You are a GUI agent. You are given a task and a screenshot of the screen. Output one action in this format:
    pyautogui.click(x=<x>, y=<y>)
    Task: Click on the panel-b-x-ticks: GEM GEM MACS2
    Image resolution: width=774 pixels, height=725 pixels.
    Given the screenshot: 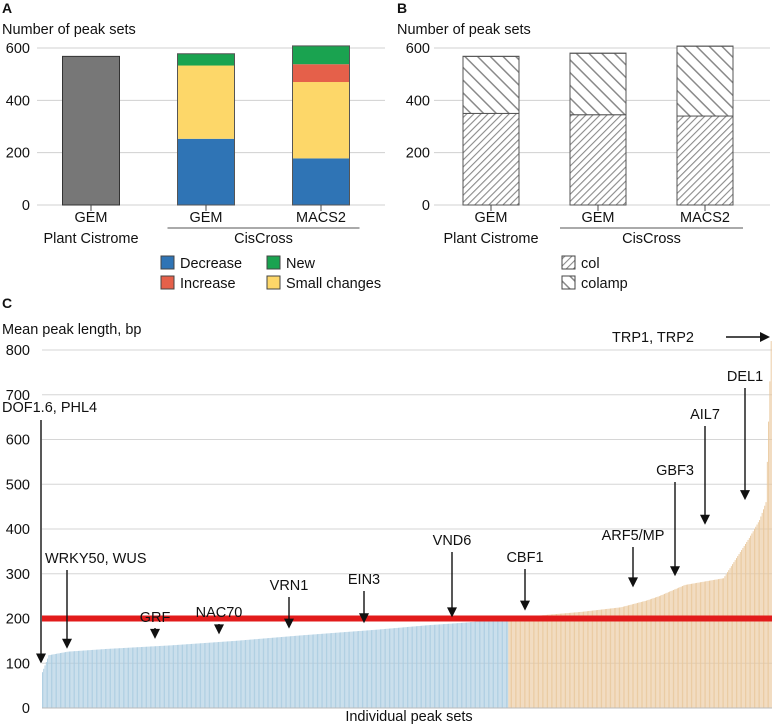 What is the action you would take?
    pyautogui.click(x=602, y=215)
    